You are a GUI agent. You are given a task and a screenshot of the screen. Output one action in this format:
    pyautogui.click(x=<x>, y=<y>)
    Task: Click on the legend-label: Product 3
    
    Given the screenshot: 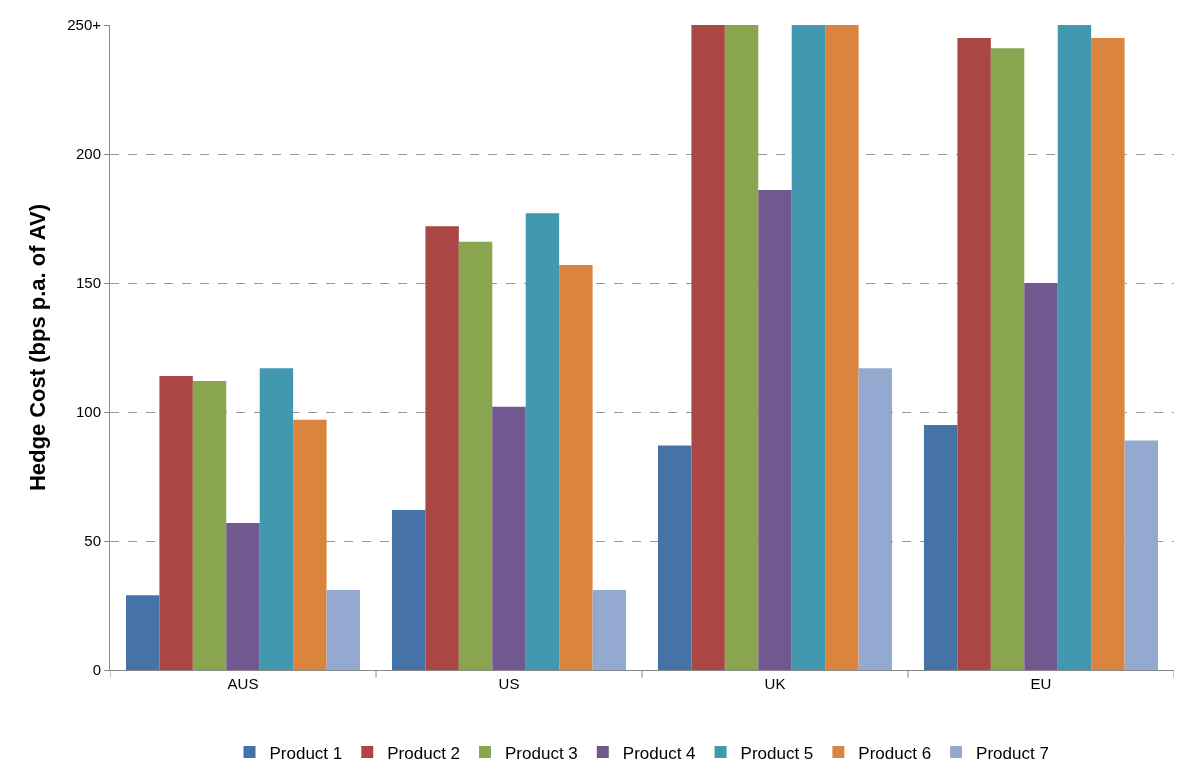 What is the action you would take?
    pyautogui.click(x=541, y=753)
    